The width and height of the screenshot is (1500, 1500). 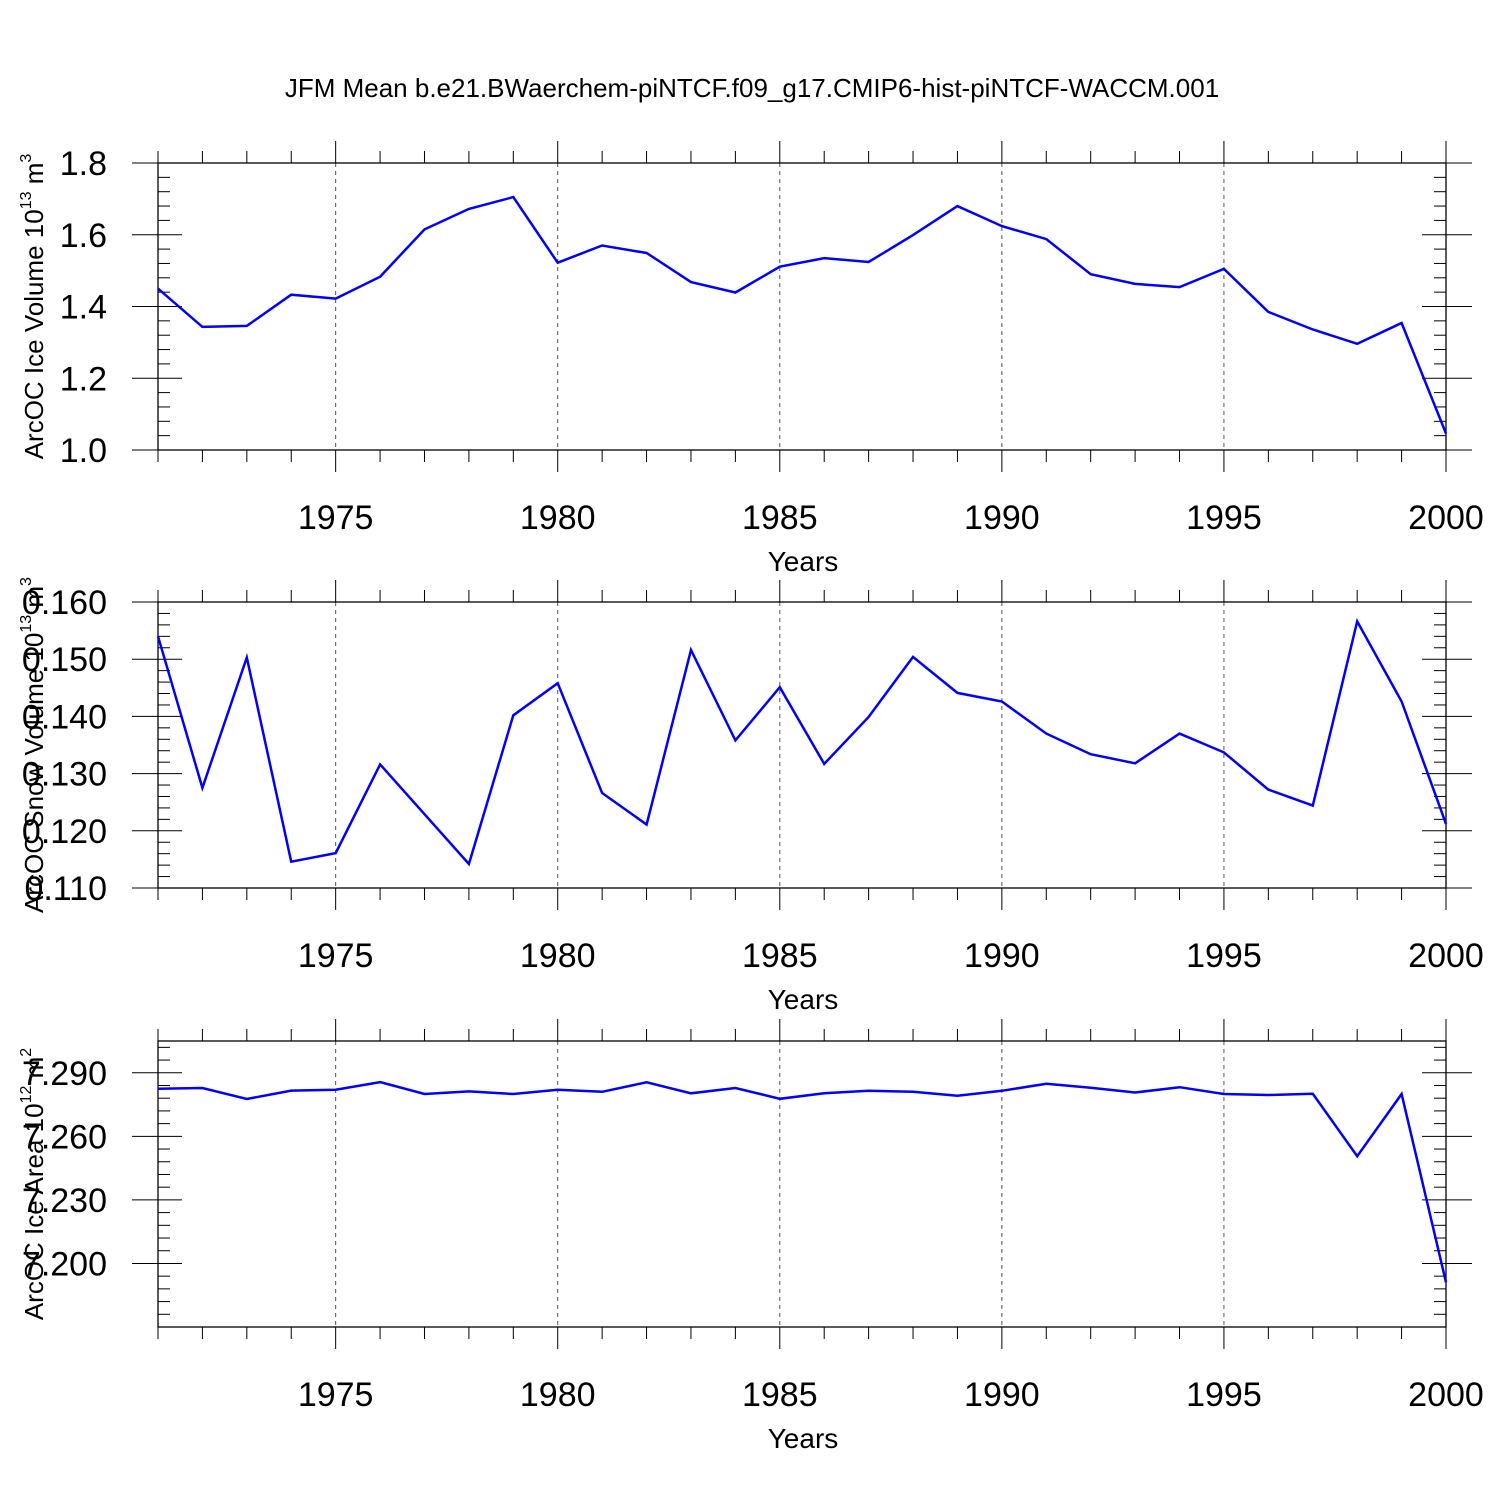 What do you see at coordinates (1224, 1094) in the screenshot?
I see `chart2-point-1995` at bounding box center [1224, 1094].